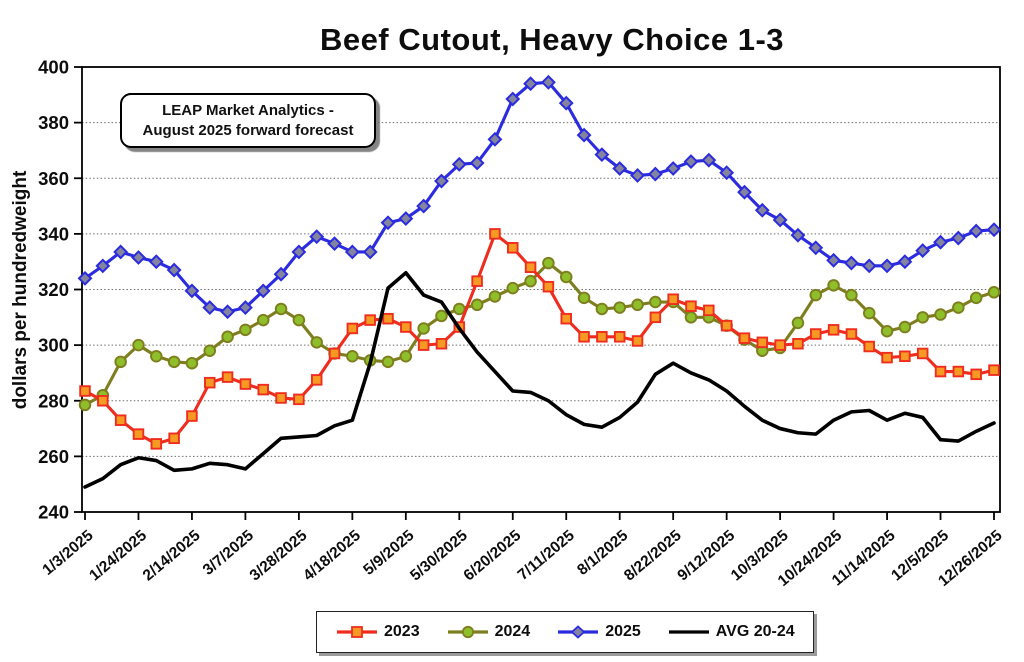 The width and height of the screenshot is (1024, 662). I want to click on annotation-line1: LEAP Market Analytics -, so click(248, 110).